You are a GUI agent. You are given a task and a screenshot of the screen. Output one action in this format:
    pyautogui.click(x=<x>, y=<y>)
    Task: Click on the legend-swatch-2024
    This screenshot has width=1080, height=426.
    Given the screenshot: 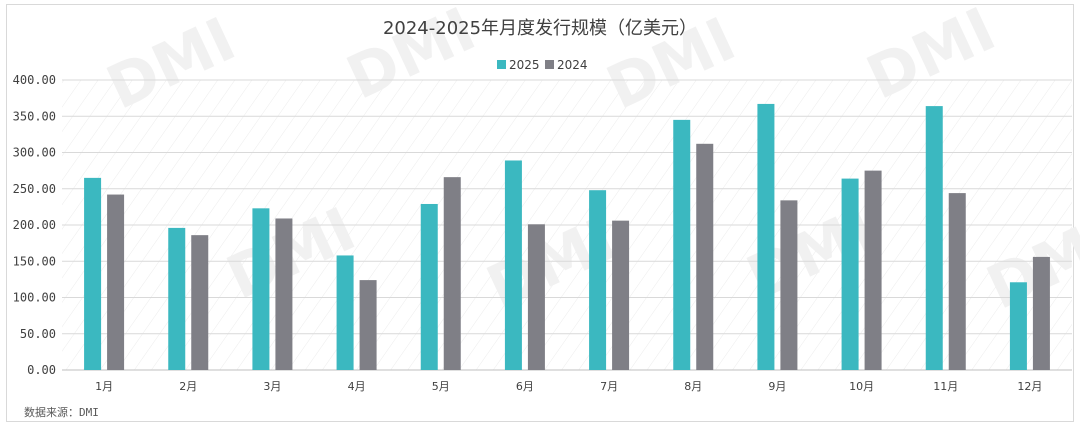 What is the action you would take?
    pyautogui.click(x=549, y=64)
    